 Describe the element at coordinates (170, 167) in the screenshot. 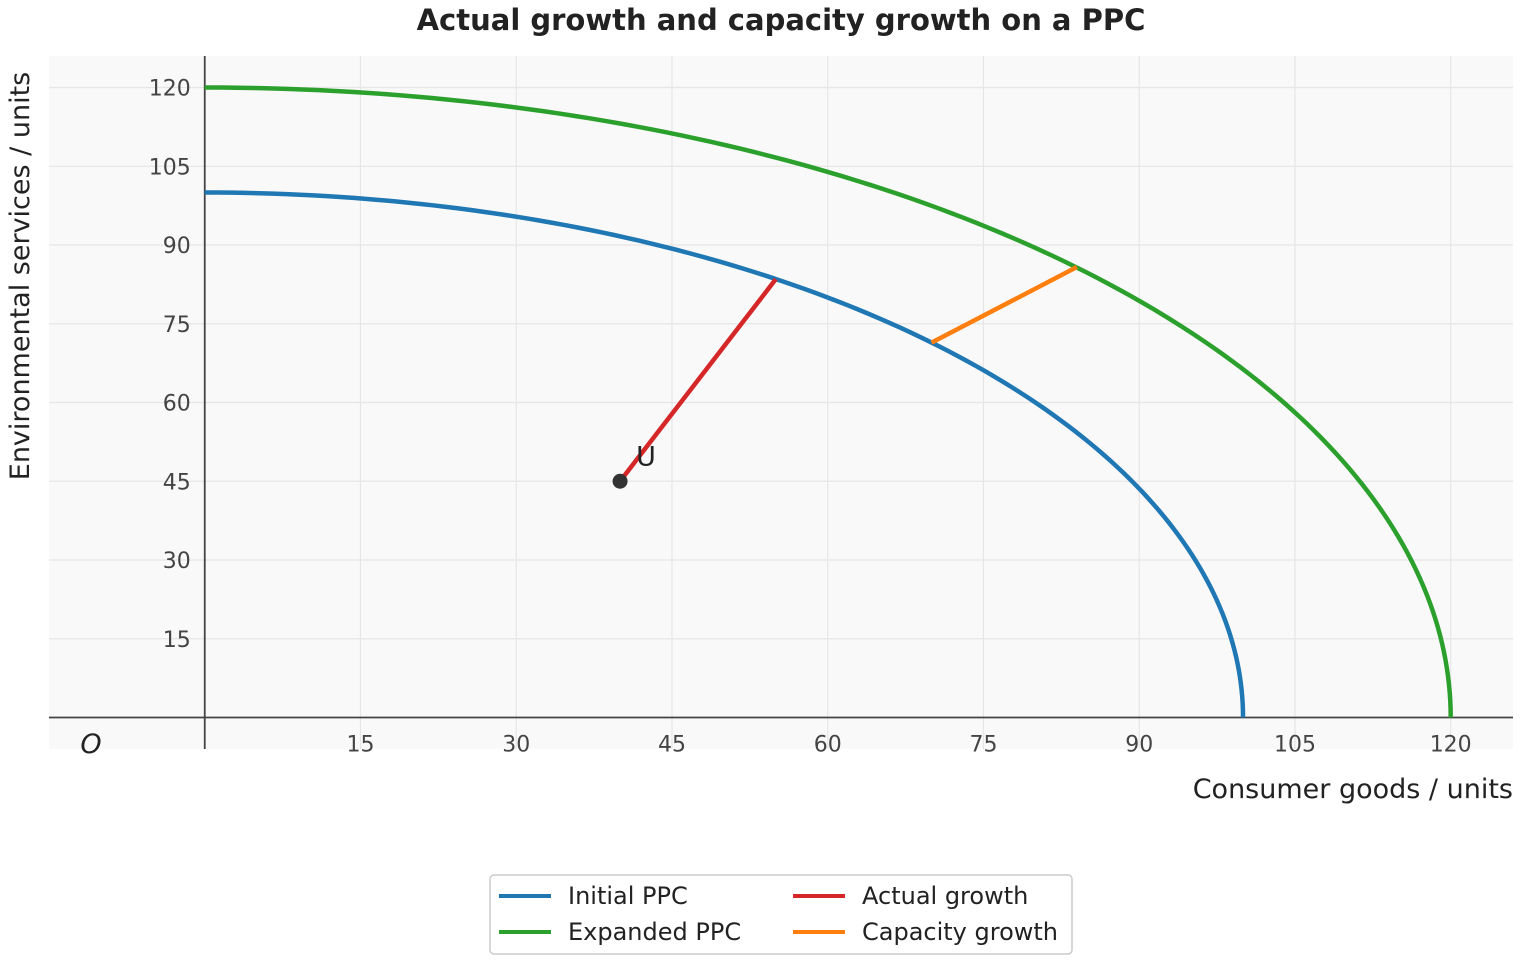

I see `y-tick-label: 105` at that location.